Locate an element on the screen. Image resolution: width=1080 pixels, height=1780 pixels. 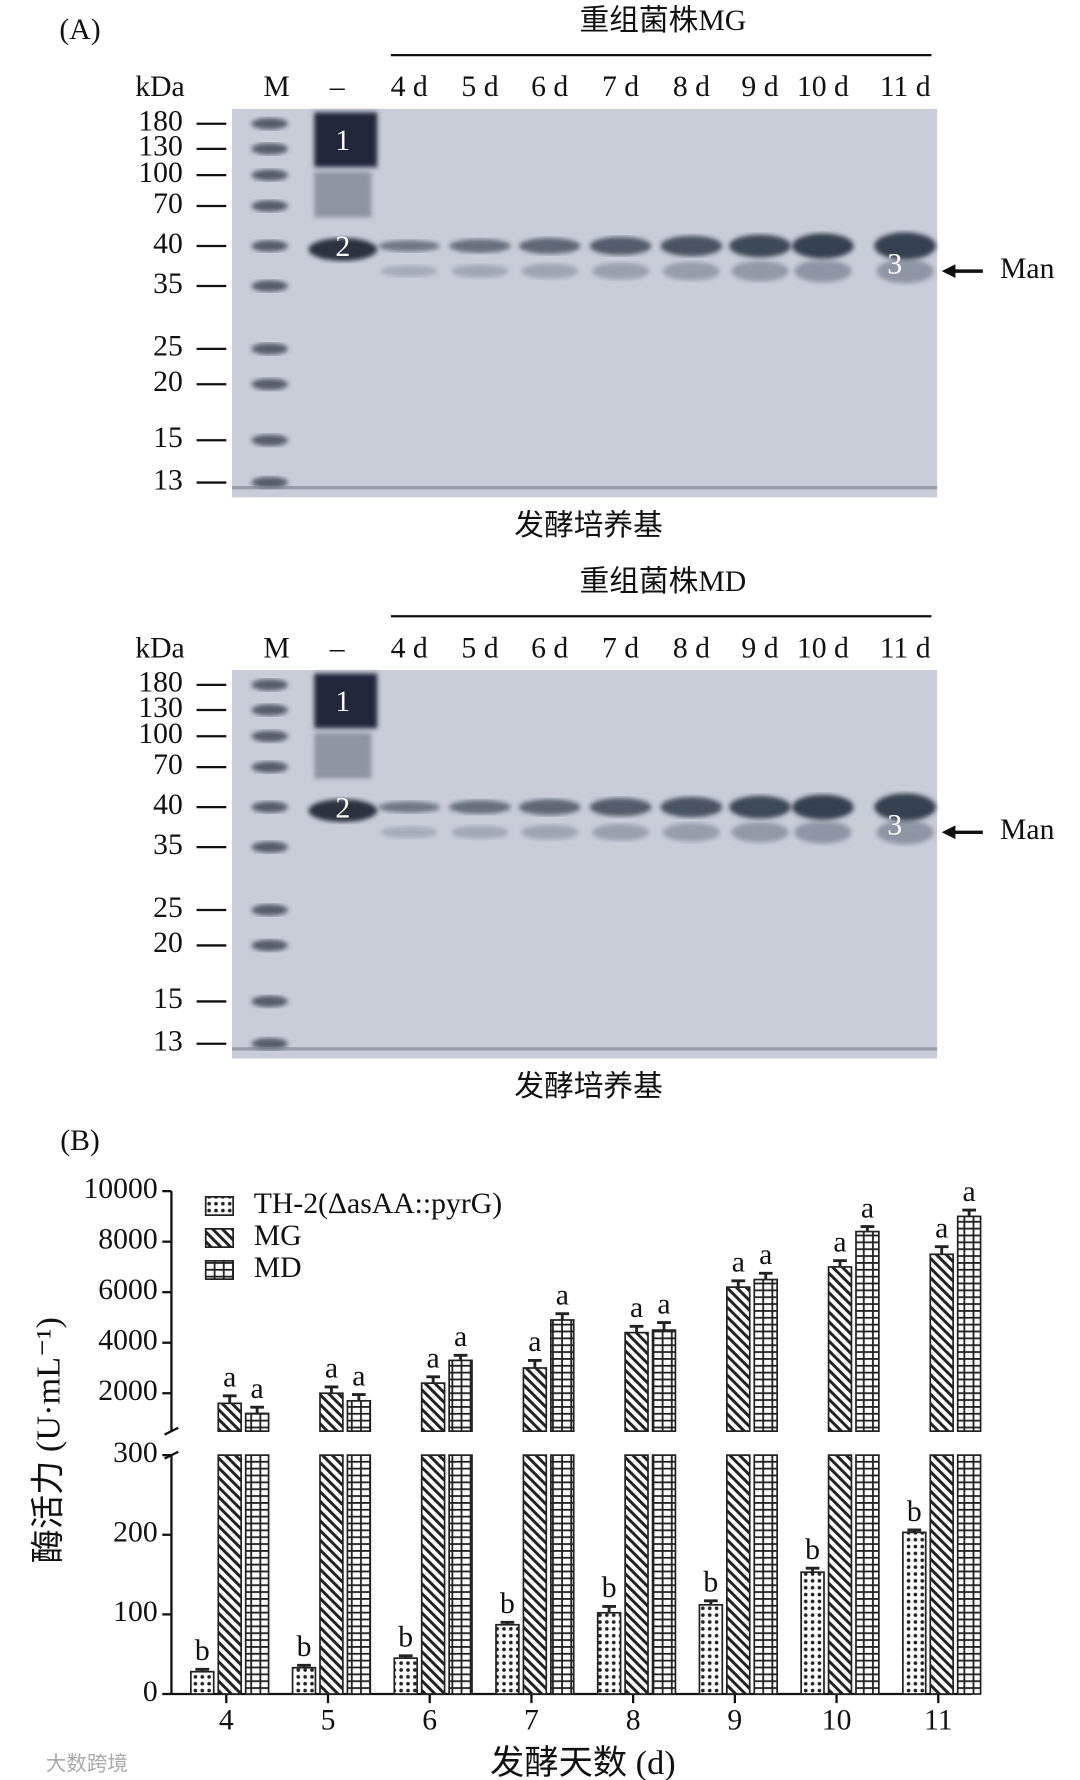
lane-label: 6 d is located at coordinates (549, 87).